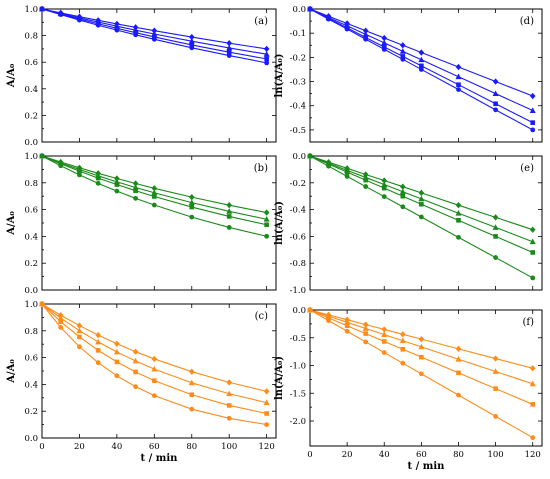  What do you see at coordinates (31, 264) in the screenshot?
I see `y-tick-label: 0.2` at bounding box center [31, 264].